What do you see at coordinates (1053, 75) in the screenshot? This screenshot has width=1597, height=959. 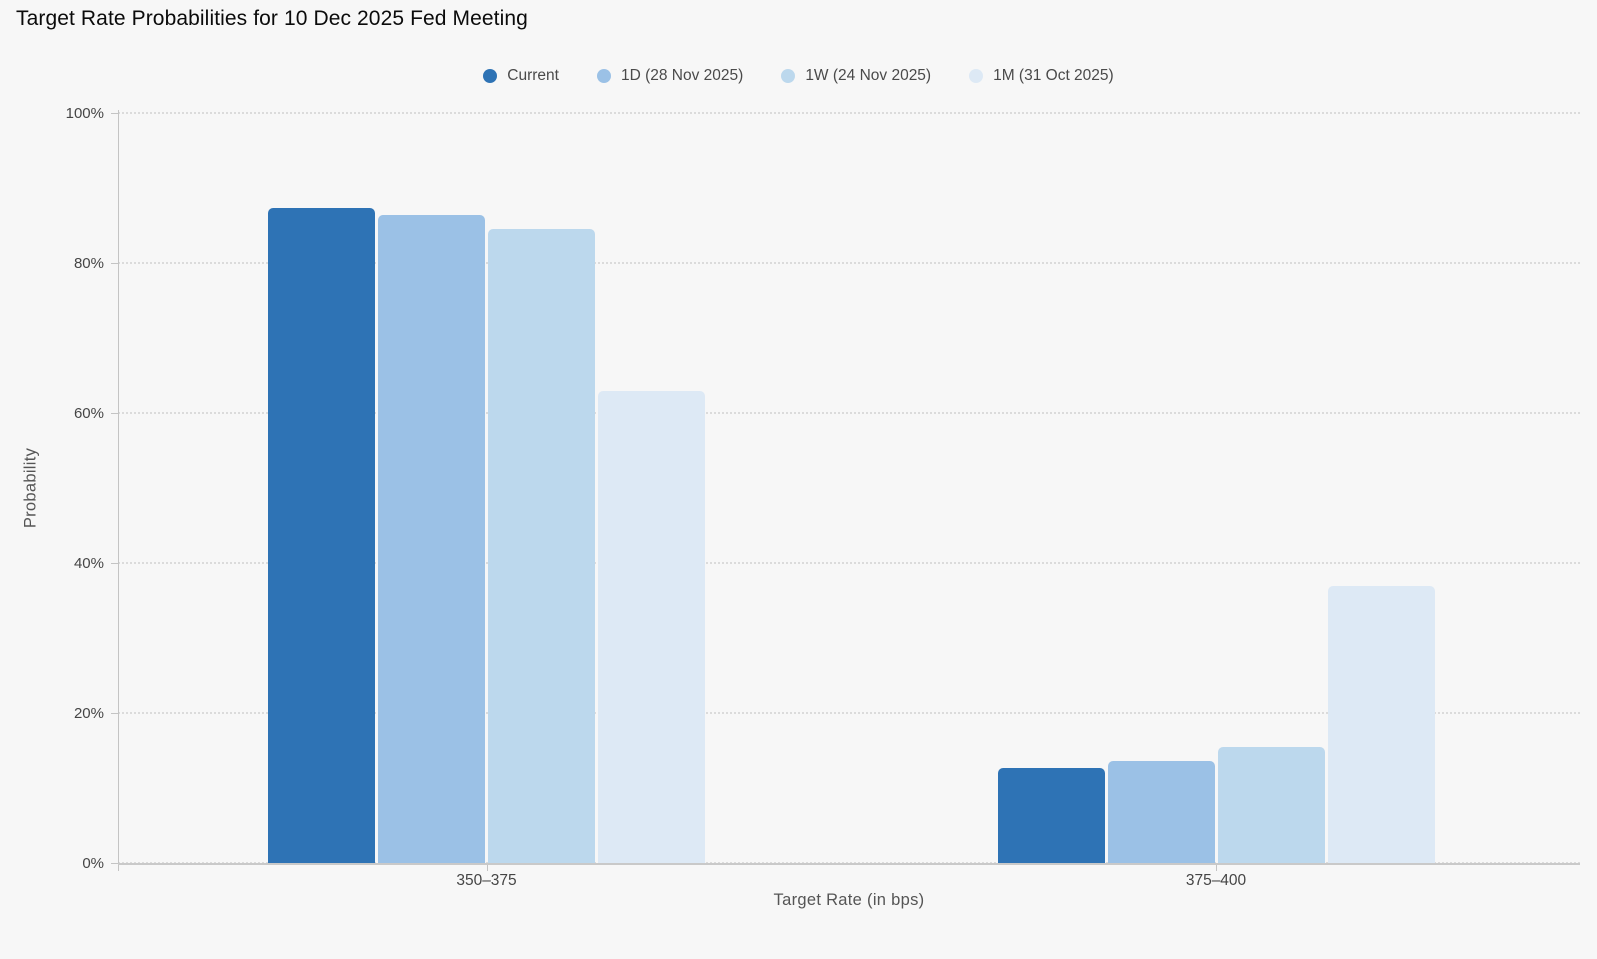 I see `legend-item-label: 1M (31 Oct 2025)` at bounding box center [1053, 75].